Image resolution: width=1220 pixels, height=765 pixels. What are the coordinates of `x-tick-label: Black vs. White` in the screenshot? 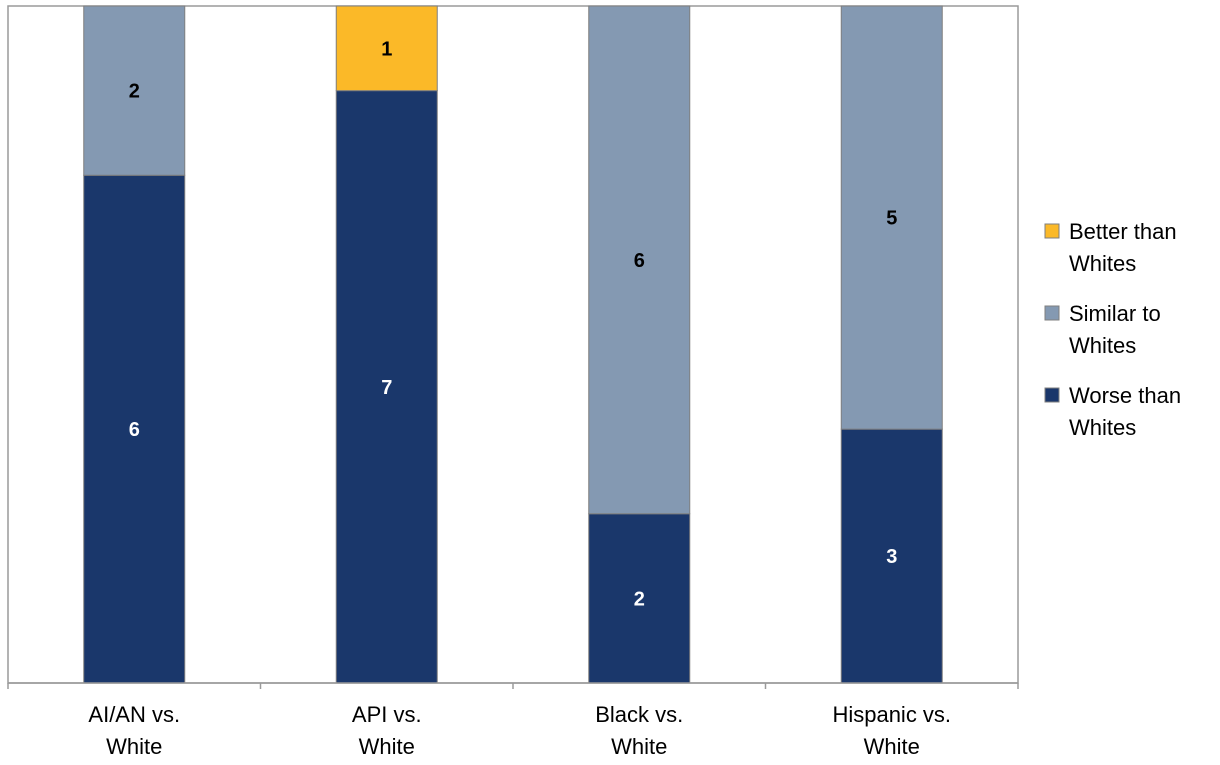 It's located at (639, 730).